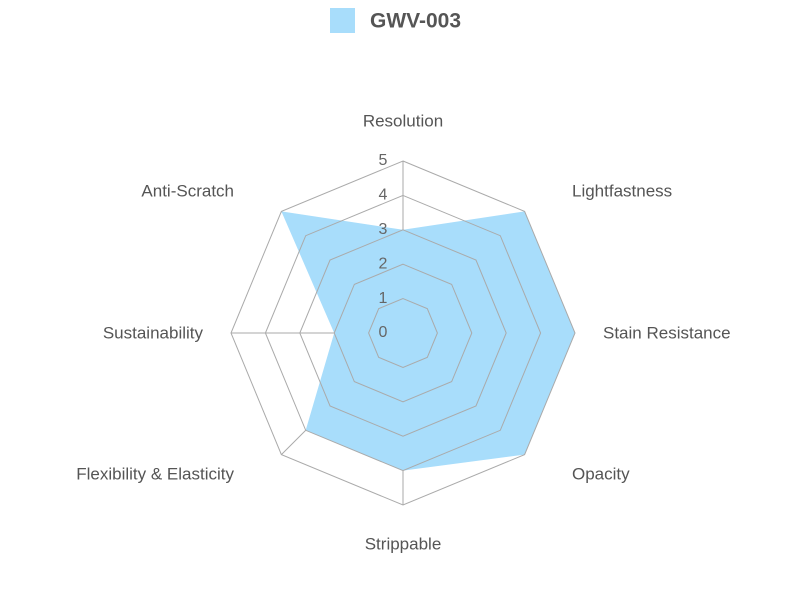  What do you see at coordinates (187, 190) in the screenshot?
I see `category-label: Anti-Scratch` at bounding box center [187, 190].